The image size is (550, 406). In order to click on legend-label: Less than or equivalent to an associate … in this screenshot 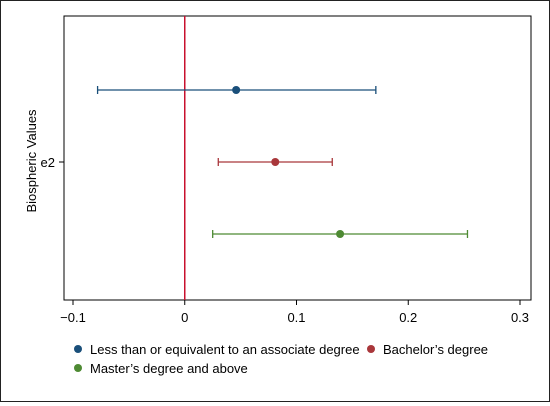, I will do `click(225, 349)`.